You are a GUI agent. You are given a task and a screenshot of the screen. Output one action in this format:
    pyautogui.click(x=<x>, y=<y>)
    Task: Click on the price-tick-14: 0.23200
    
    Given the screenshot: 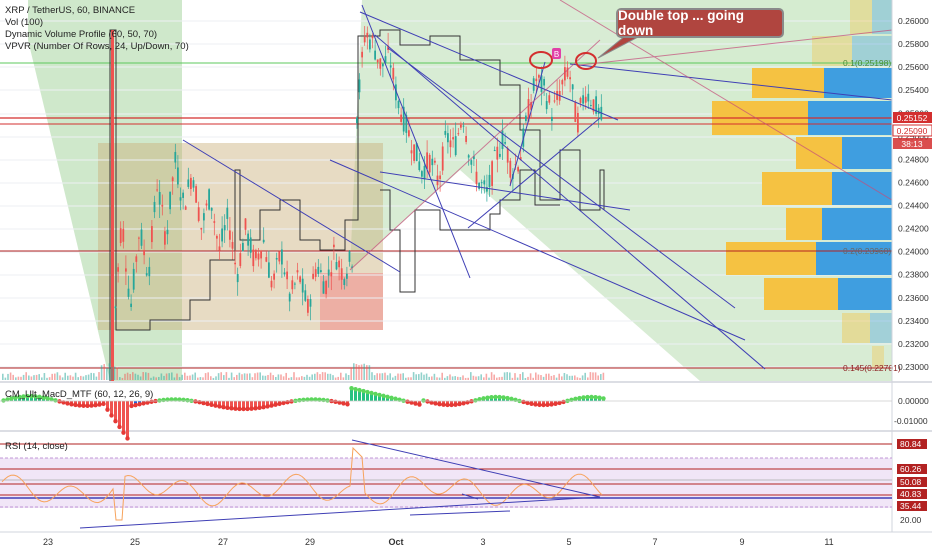 What is the action you would take?
    pyautogui.click(x=913, y=344)
    